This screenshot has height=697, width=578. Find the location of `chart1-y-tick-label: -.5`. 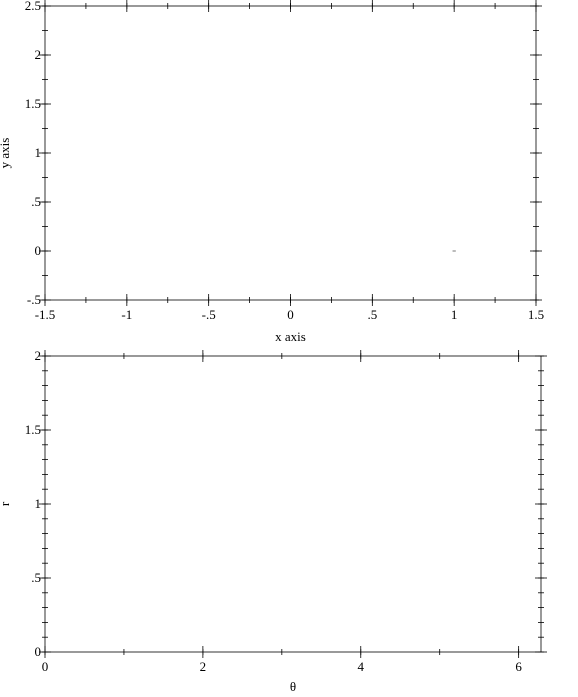

chart1-y-tick-label: -.5 is located at coordinates (34, 299).